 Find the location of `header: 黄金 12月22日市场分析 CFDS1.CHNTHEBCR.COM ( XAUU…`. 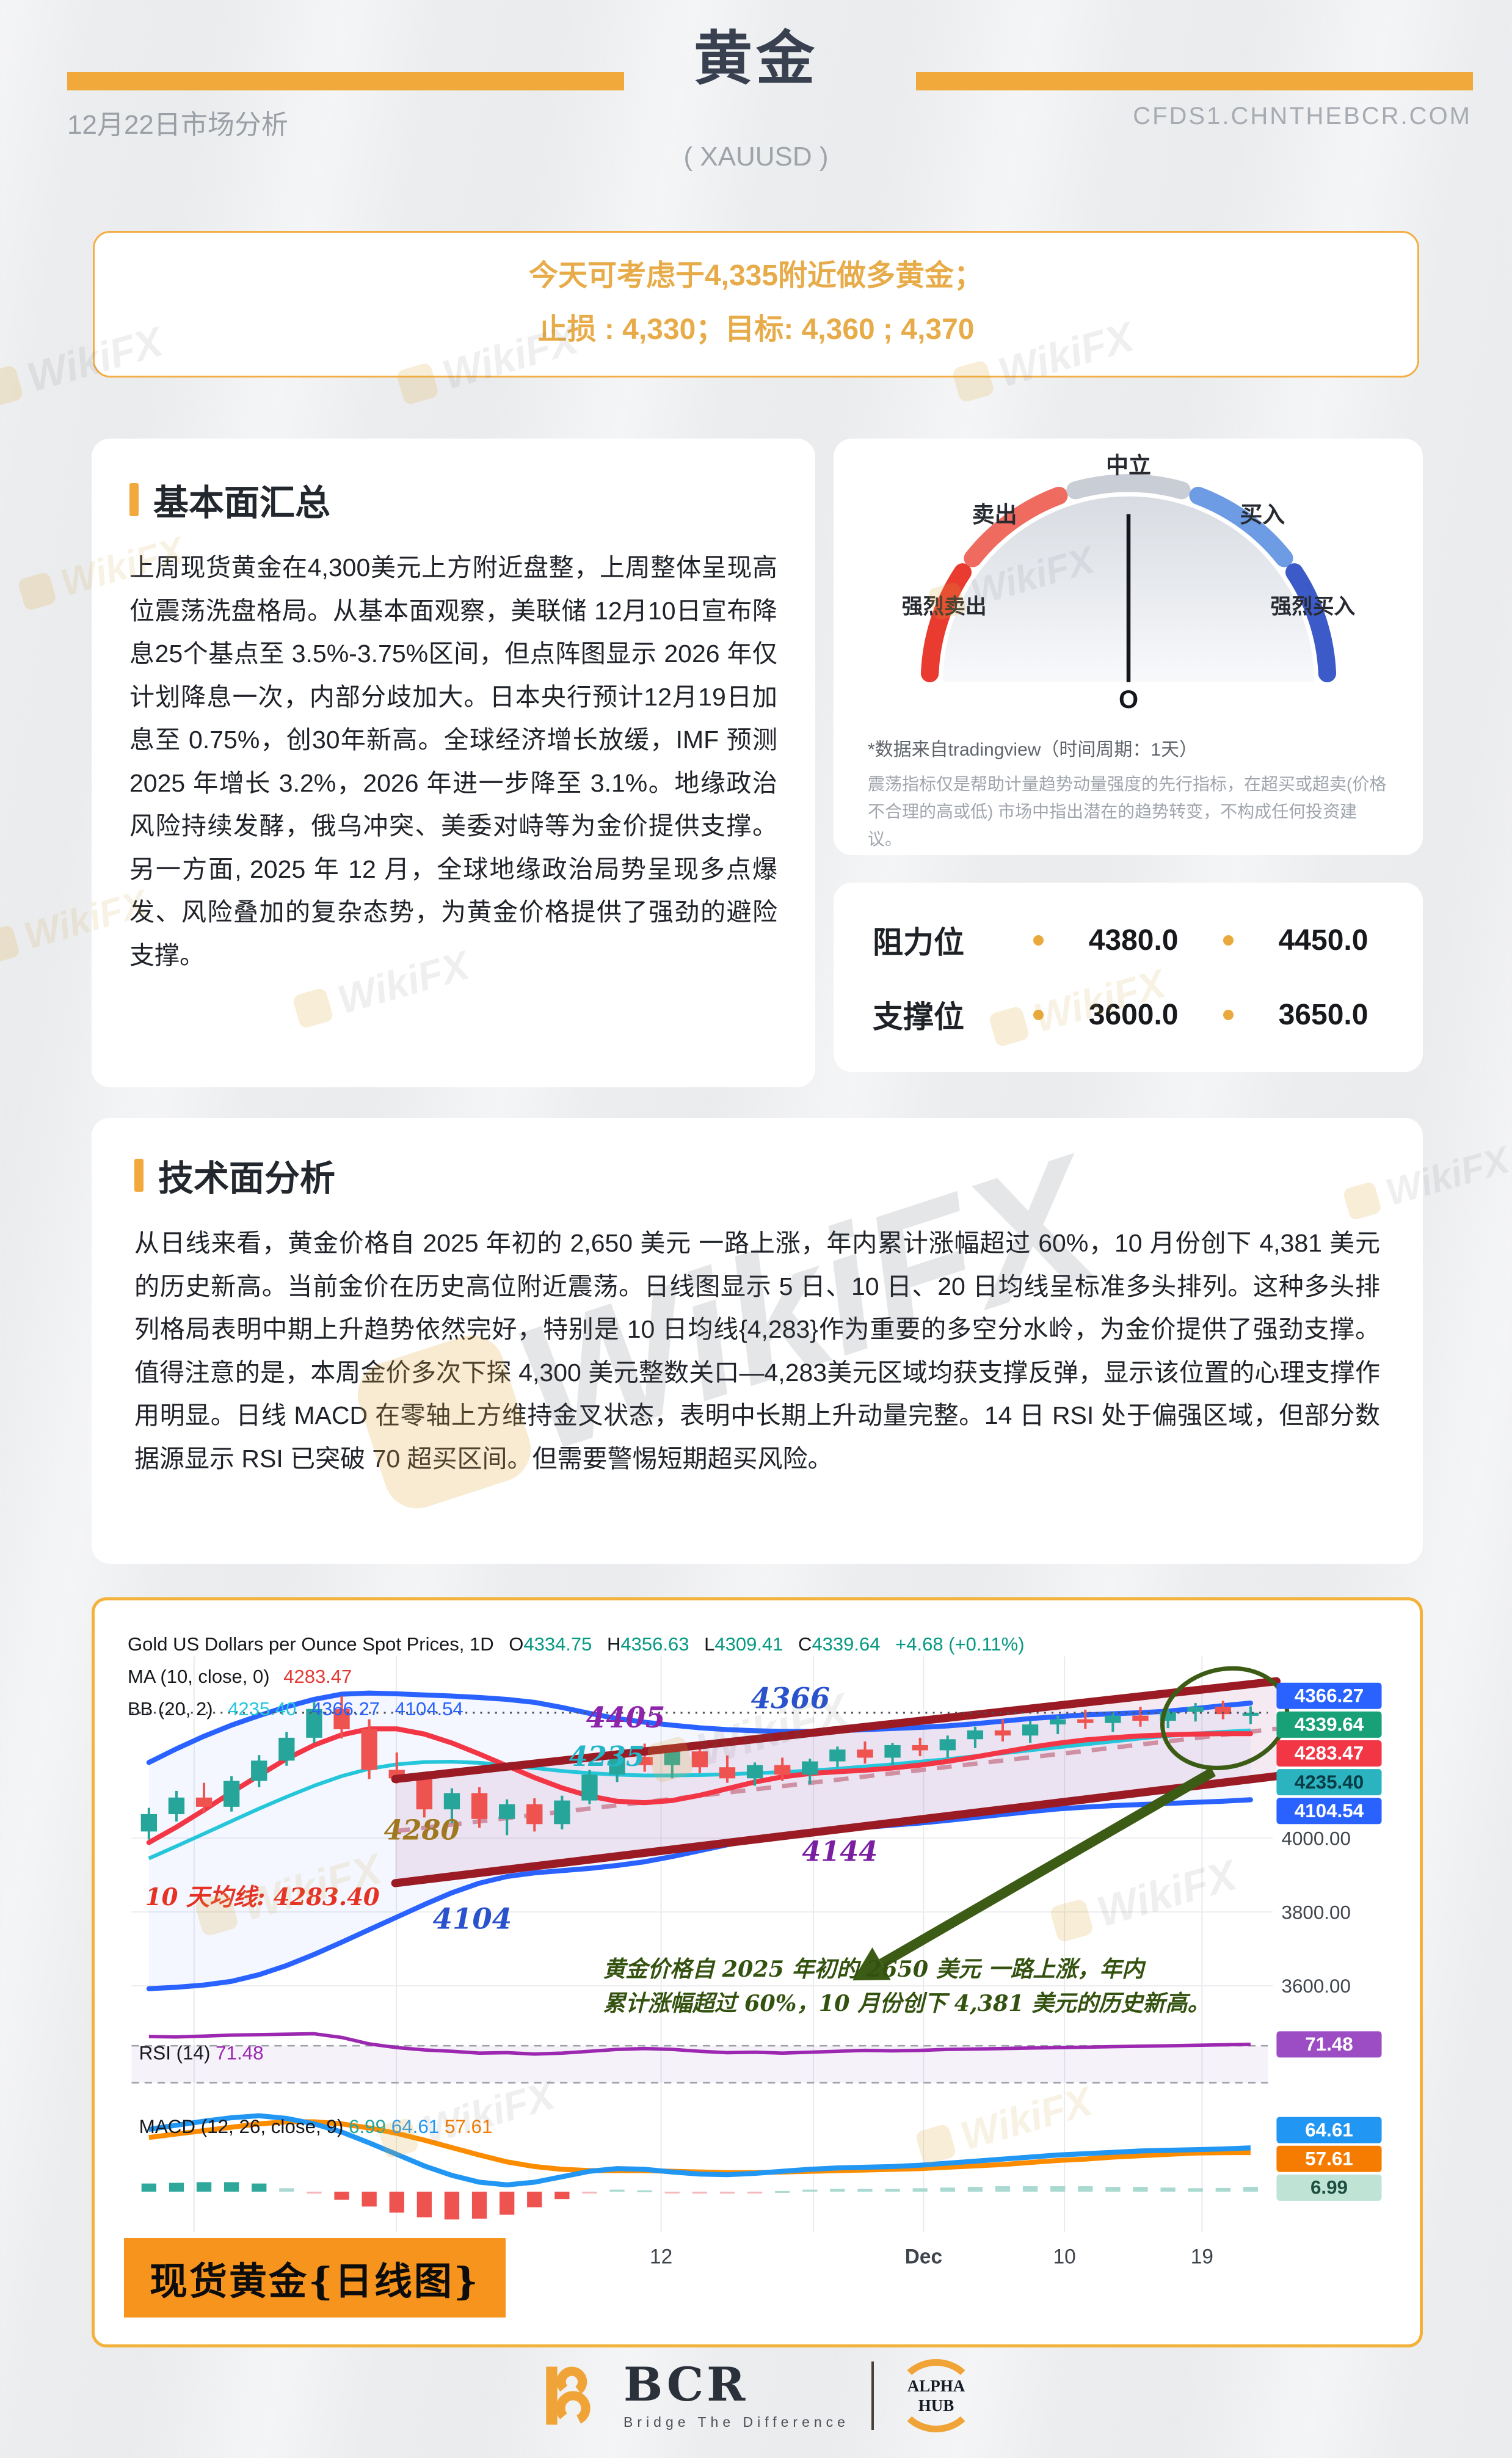

header: 黄金 12月22日市场分析 CFDS1.CHNTHEBCR.COM ( XAUU… is located at coordinates (756, 101).